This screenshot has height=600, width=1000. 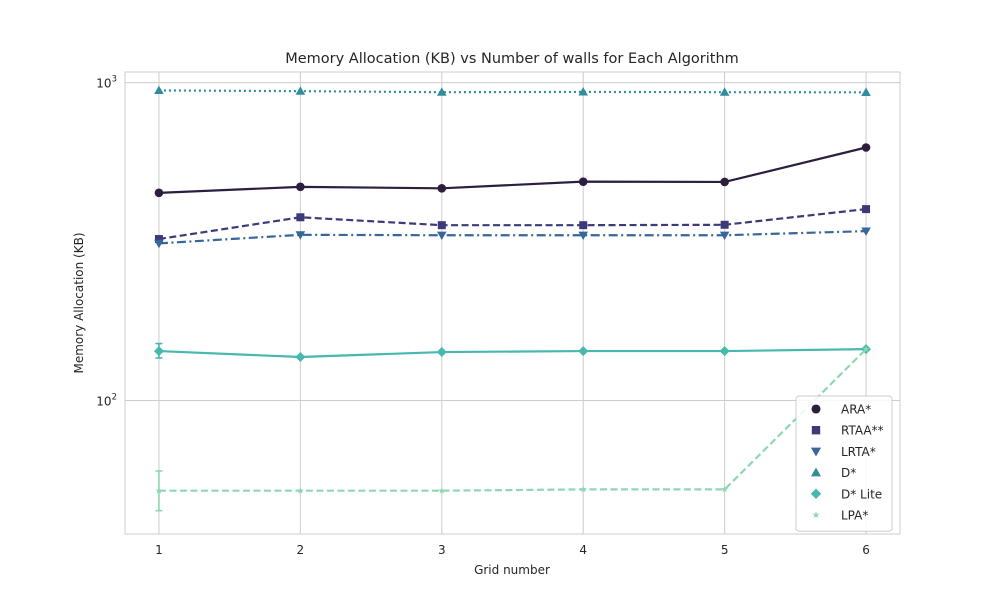 I want to click on y-tick-label: 10², so click(x=106, y=400).